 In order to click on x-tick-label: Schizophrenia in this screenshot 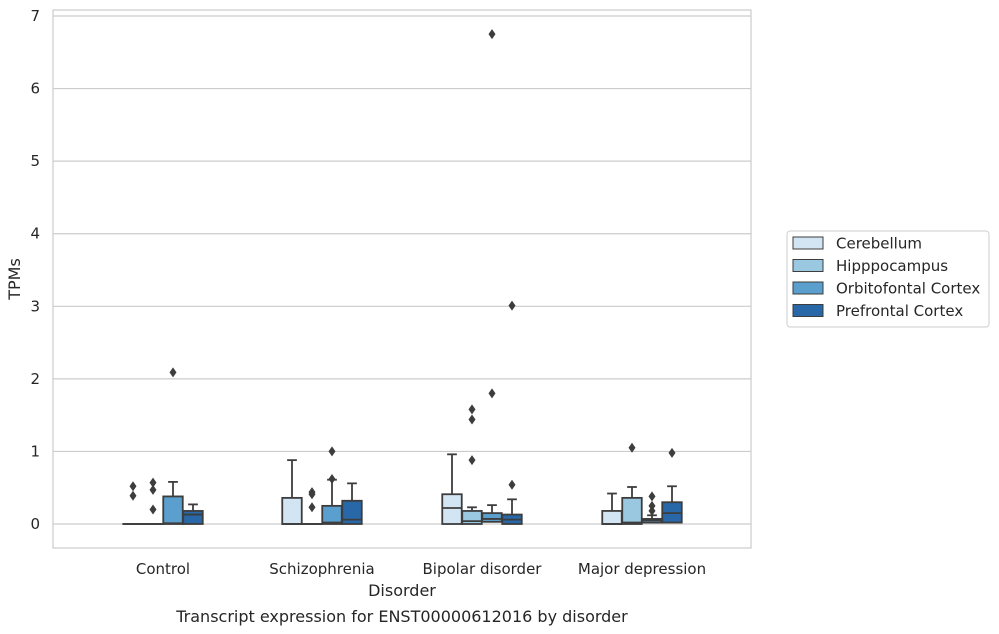, I will do `click(321, 569)`.